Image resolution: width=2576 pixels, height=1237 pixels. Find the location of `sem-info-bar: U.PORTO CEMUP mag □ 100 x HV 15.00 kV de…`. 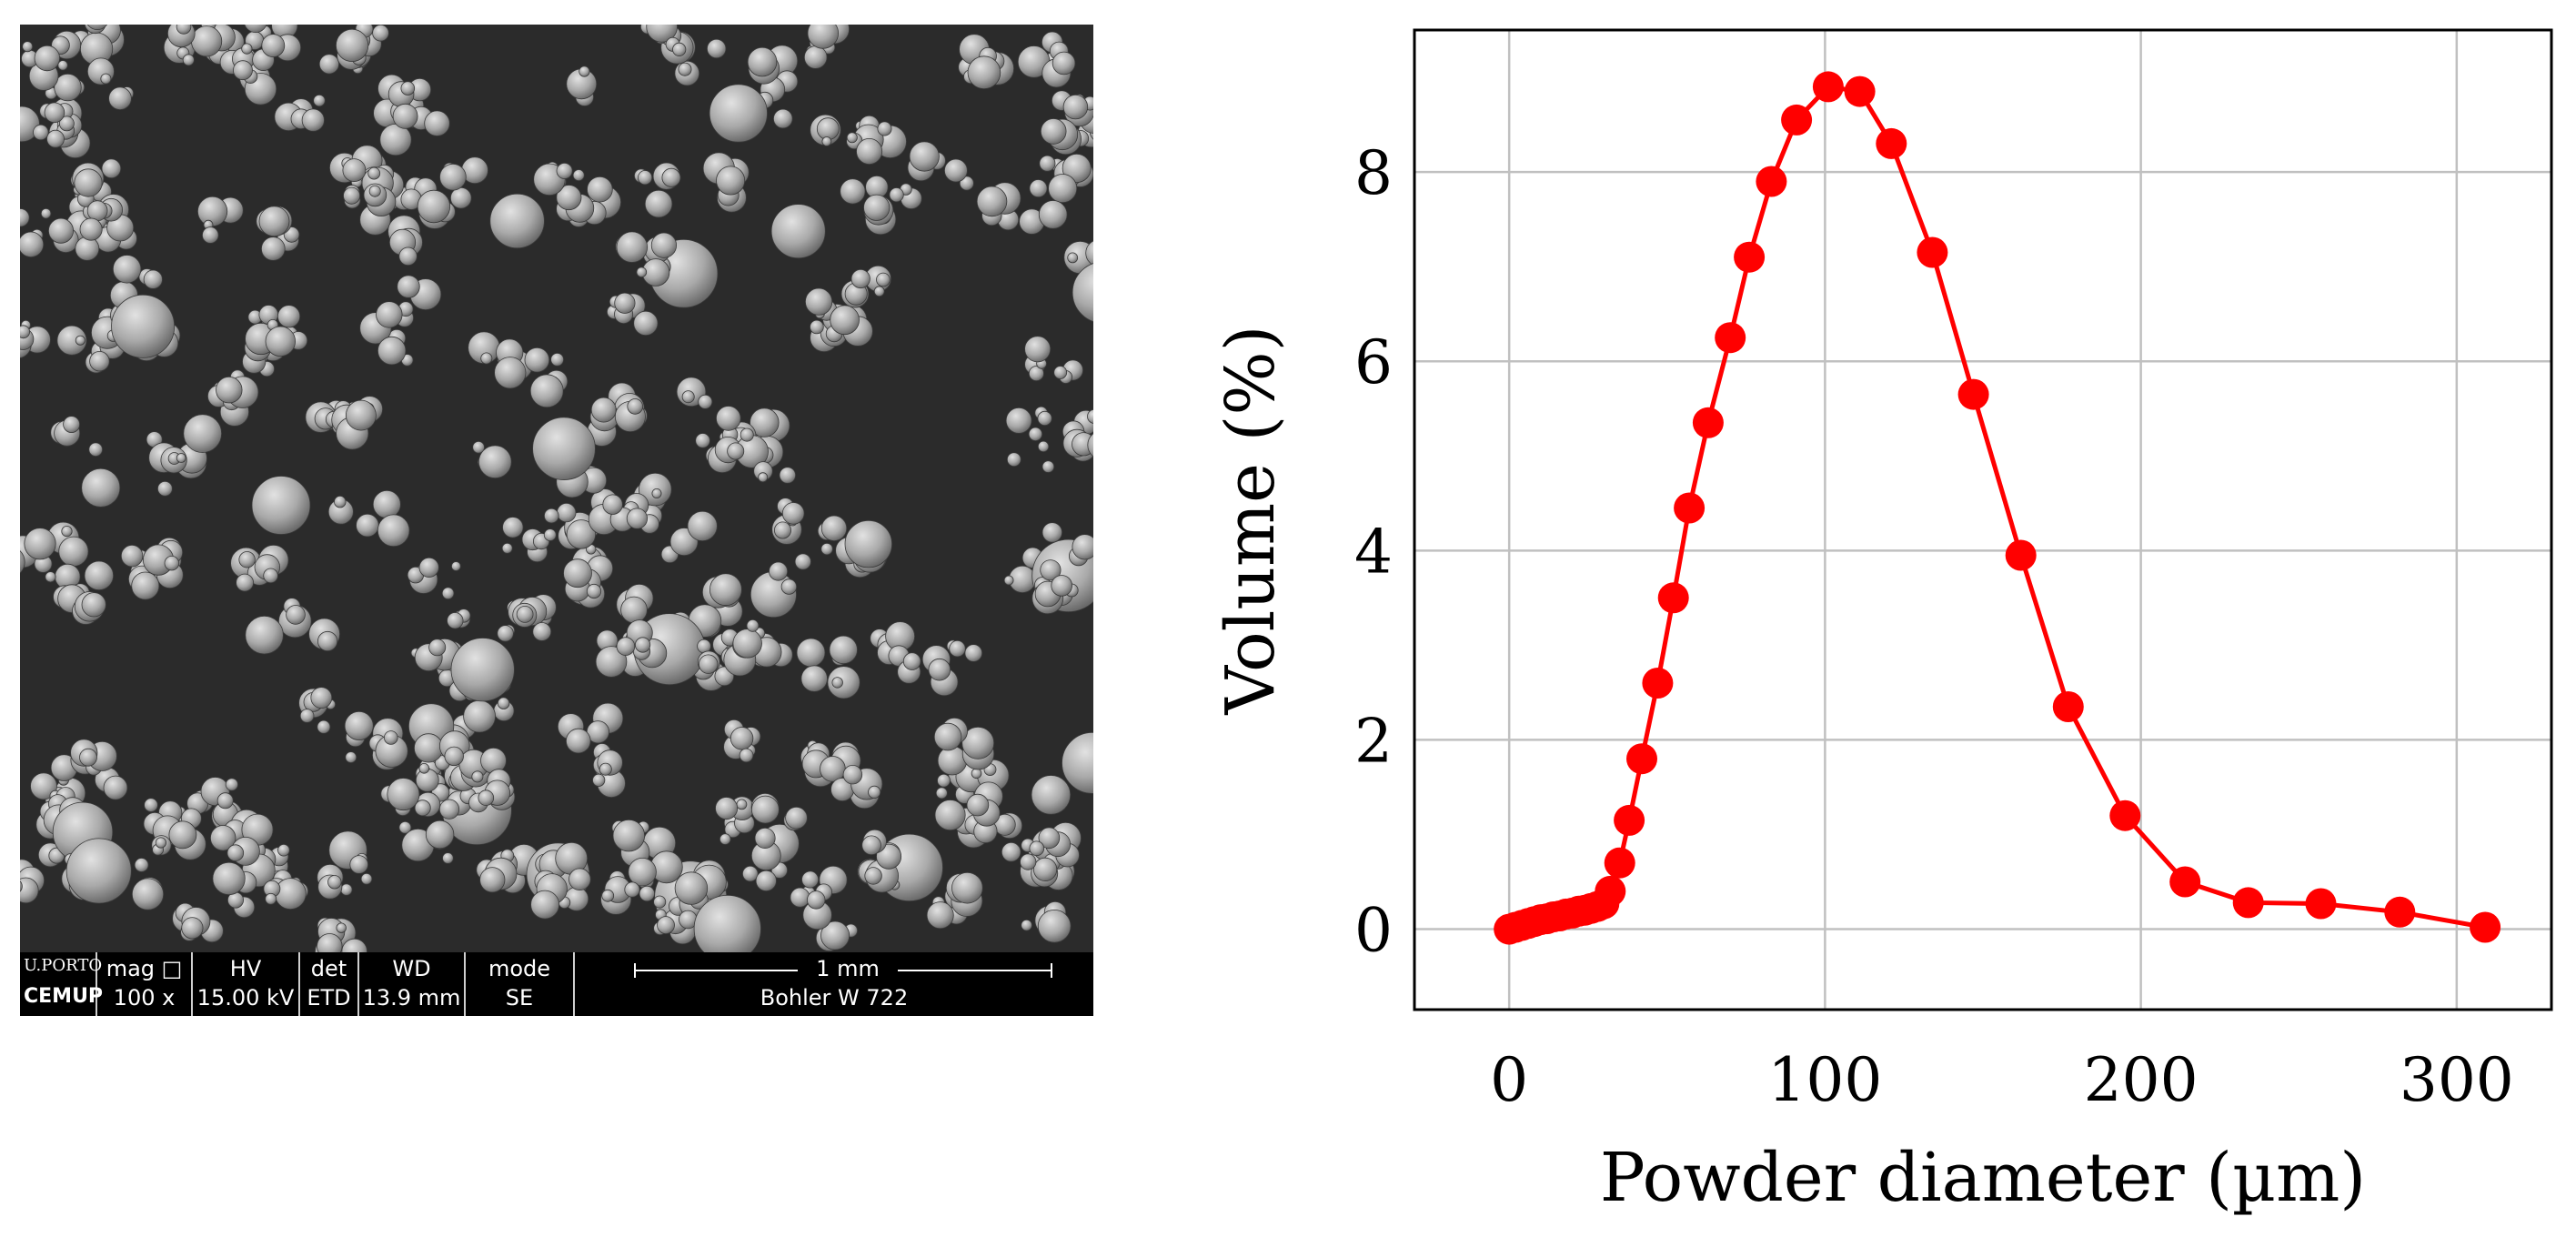

sem-info-bar: U.PORTO CEMUP mag □ 100 x HV 15.00 kV de… is located at coordinates (556, 984).